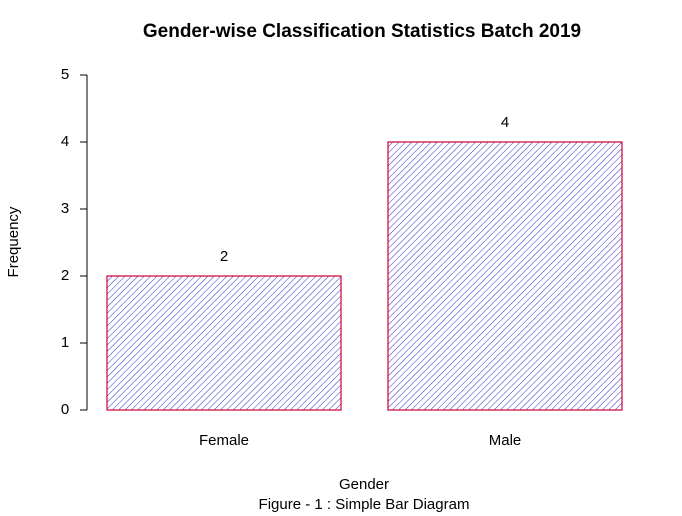 The height and width of the screenshot is (516, 682). I want to click on y-tick-label: 5, so click(65, 74).